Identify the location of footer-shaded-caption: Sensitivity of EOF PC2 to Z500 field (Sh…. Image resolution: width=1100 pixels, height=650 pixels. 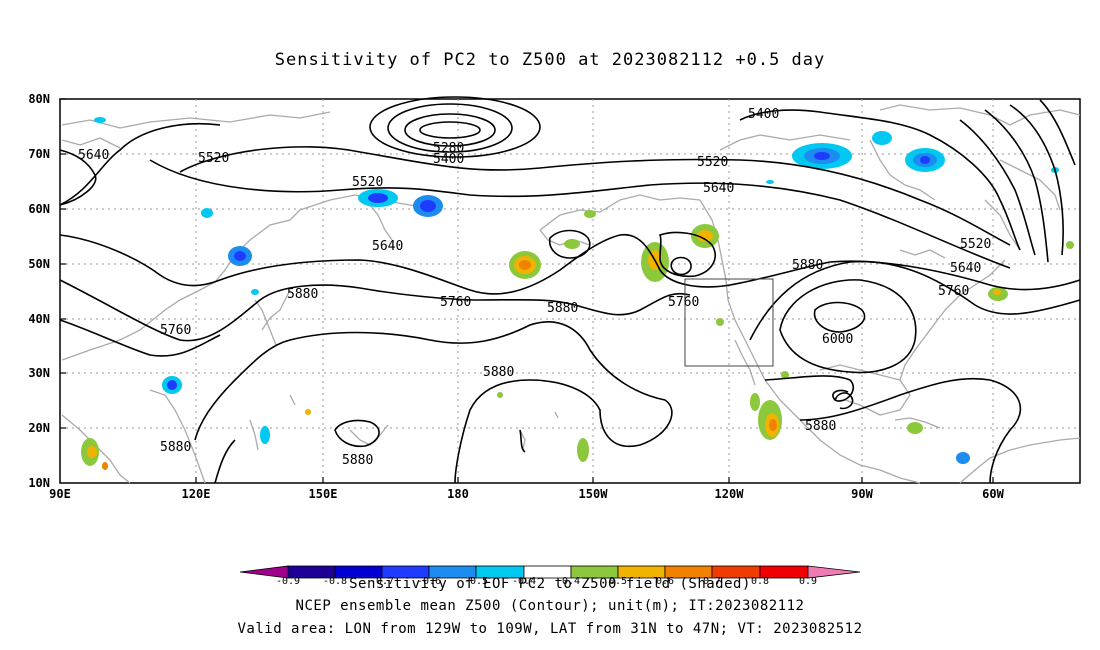
(550, 584).